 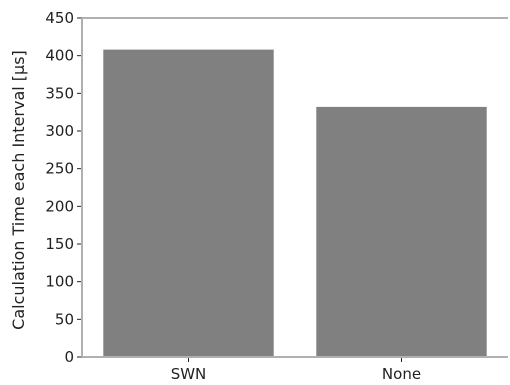 What do you see at coordinates (401, 374) in the screenshot?
I see `x-tick-label: None` at bounding box center [401, 374].